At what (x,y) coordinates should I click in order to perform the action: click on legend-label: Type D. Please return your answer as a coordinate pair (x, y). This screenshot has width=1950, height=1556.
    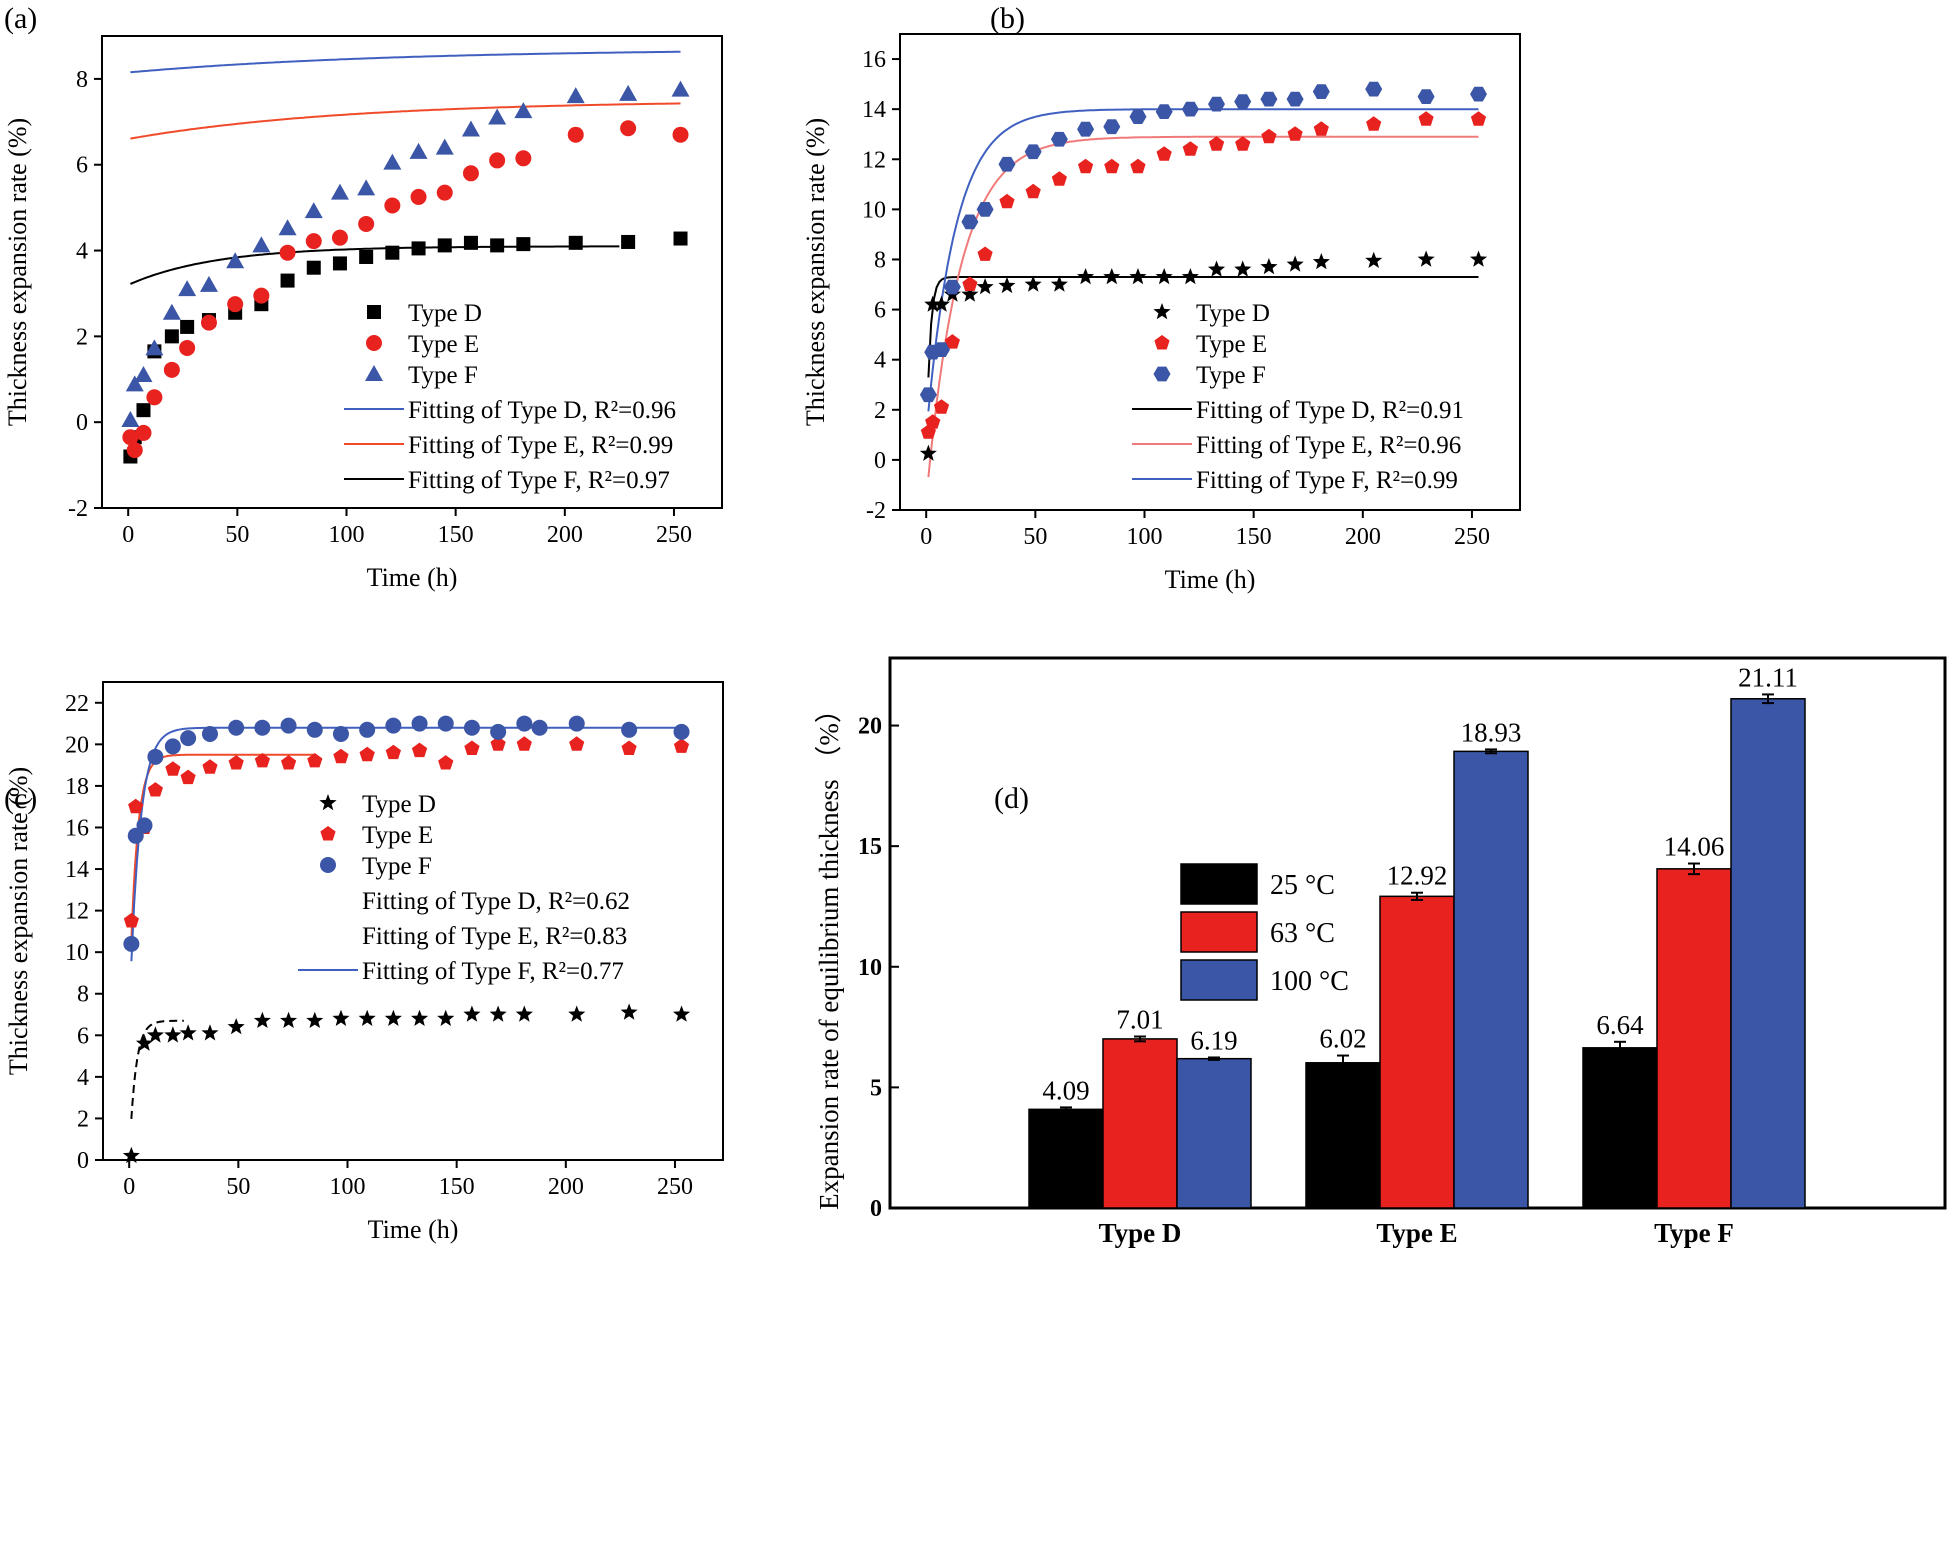
    Looking at the image, I should click on (399, 804).